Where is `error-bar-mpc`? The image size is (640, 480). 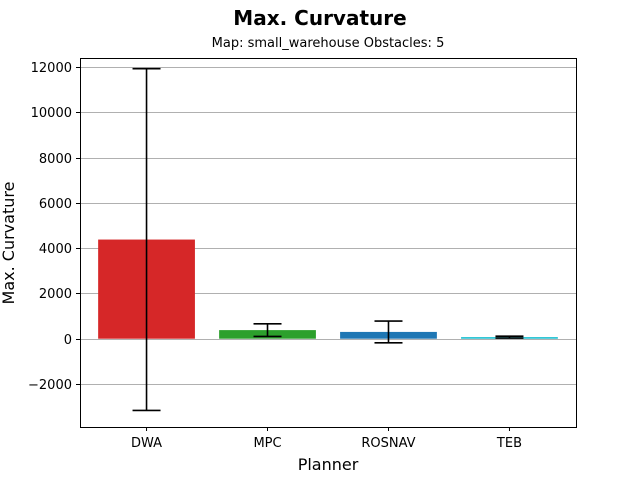 error-bar-mpc is located at coordinates (267, 330).